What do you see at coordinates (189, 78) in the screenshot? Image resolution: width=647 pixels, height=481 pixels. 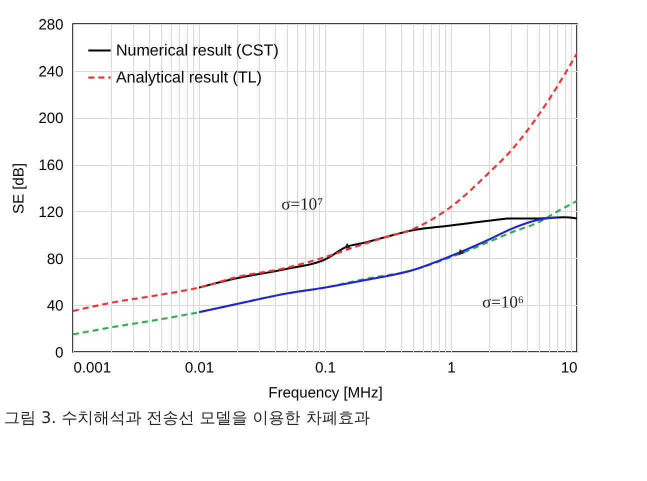 I see `legend-label: Analytical result (TL)` at bounding box center [189, 78].